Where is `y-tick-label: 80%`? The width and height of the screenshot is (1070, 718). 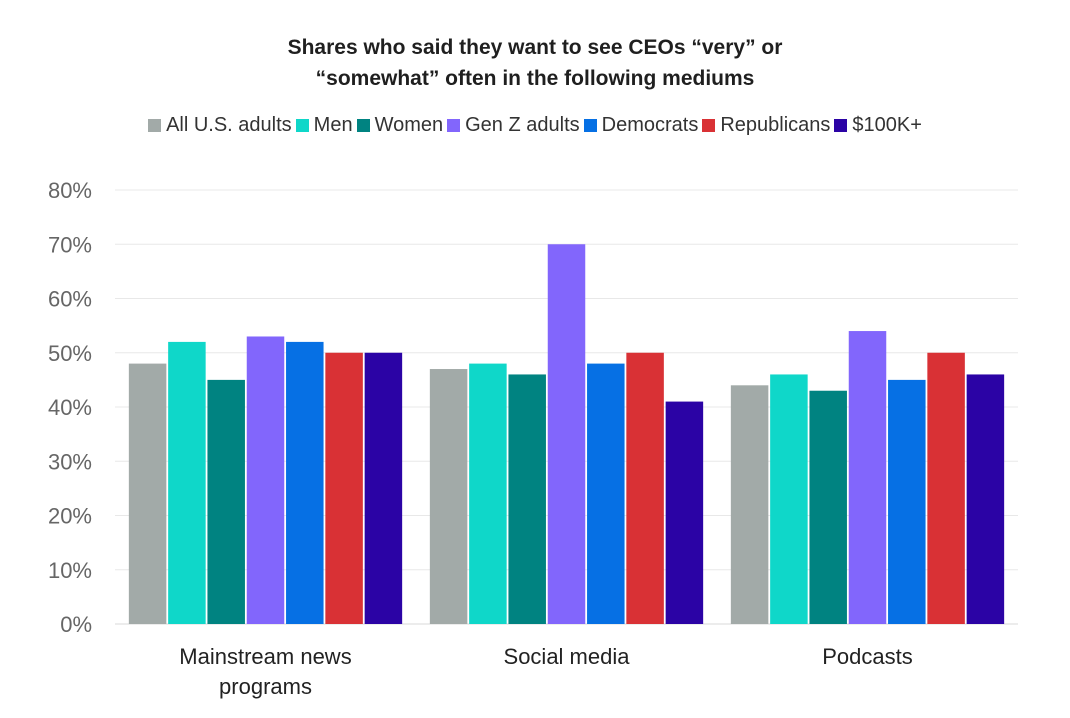 y-tick-label: 80% is located at coordinates (70, 190).